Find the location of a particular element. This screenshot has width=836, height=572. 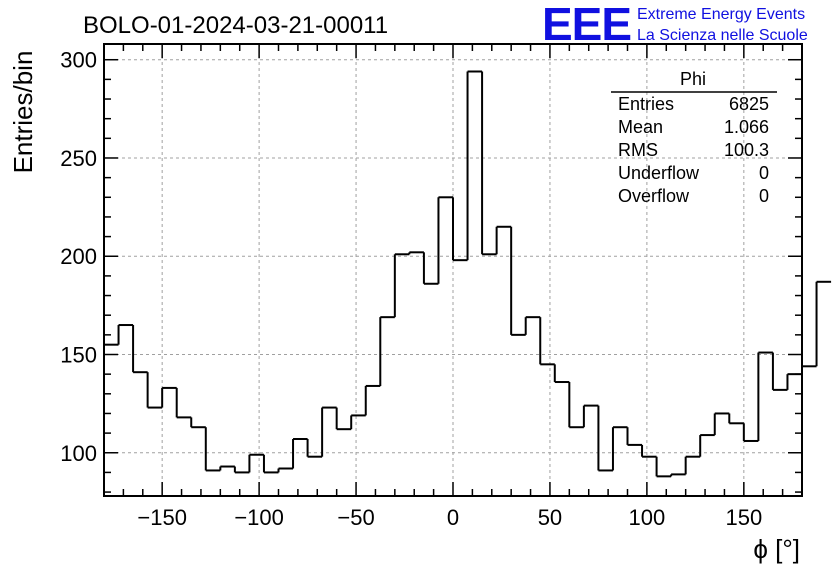

x-axis-title: ϕ [°] is located at coordinates (776, 549).